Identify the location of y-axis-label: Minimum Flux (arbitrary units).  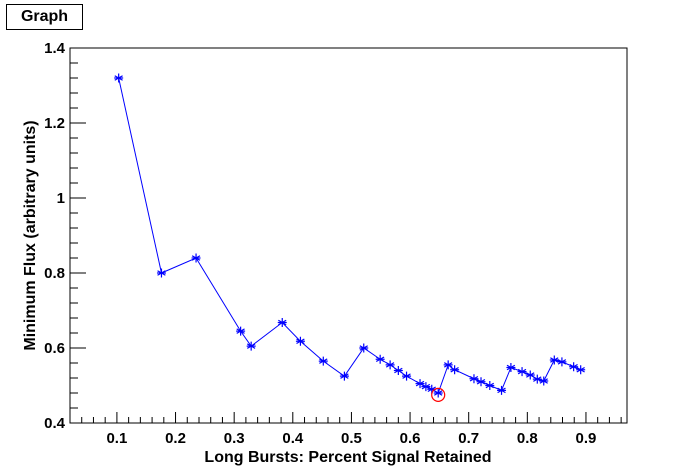
(30, 235).